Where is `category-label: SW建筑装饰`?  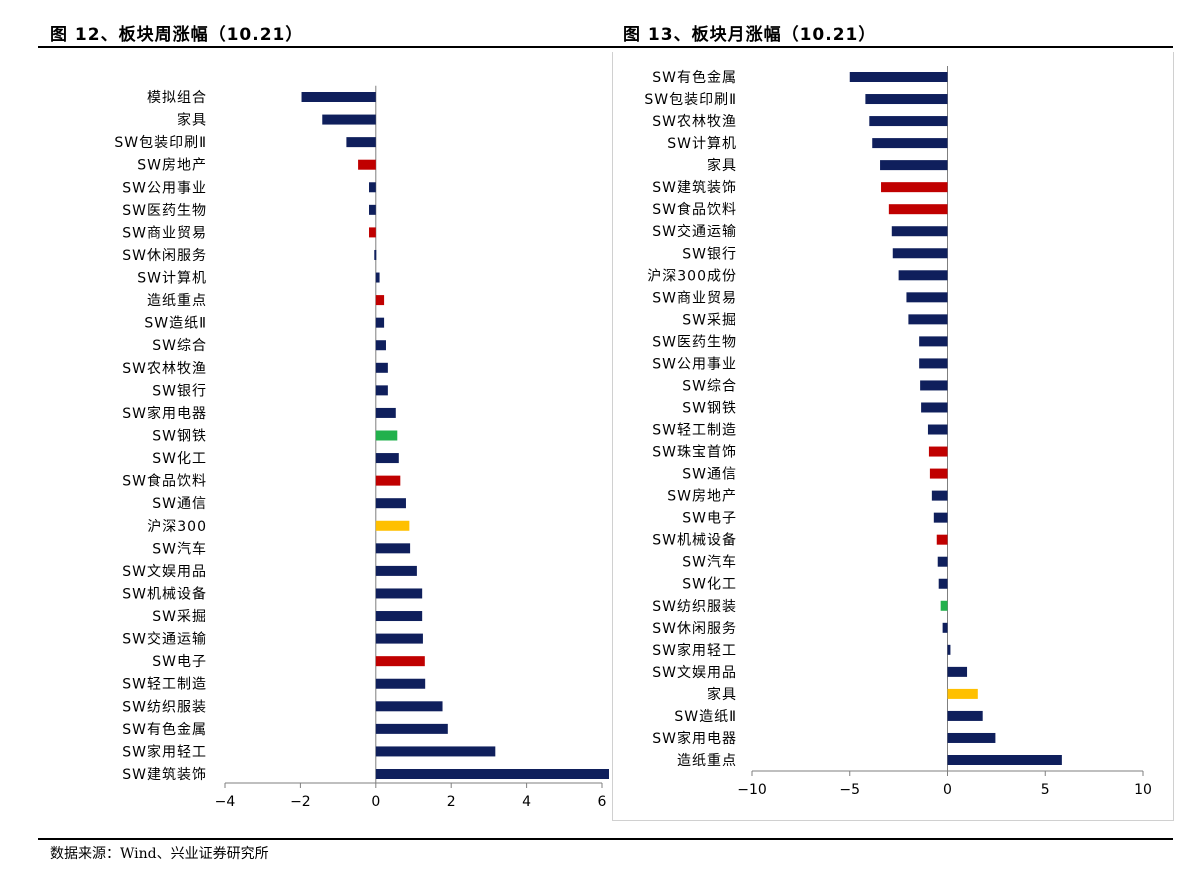
category-label: SW建筑装饰 is located at coordinates (164, 775).